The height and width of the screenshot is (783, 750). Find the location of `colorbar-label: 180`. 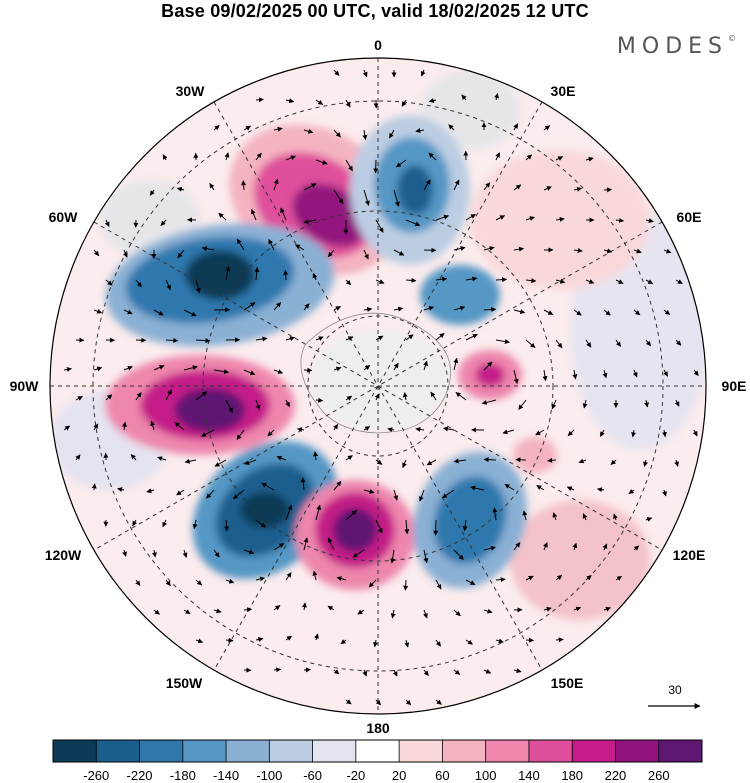

colorbar-label: 180 is located at coordinates (572, 775).